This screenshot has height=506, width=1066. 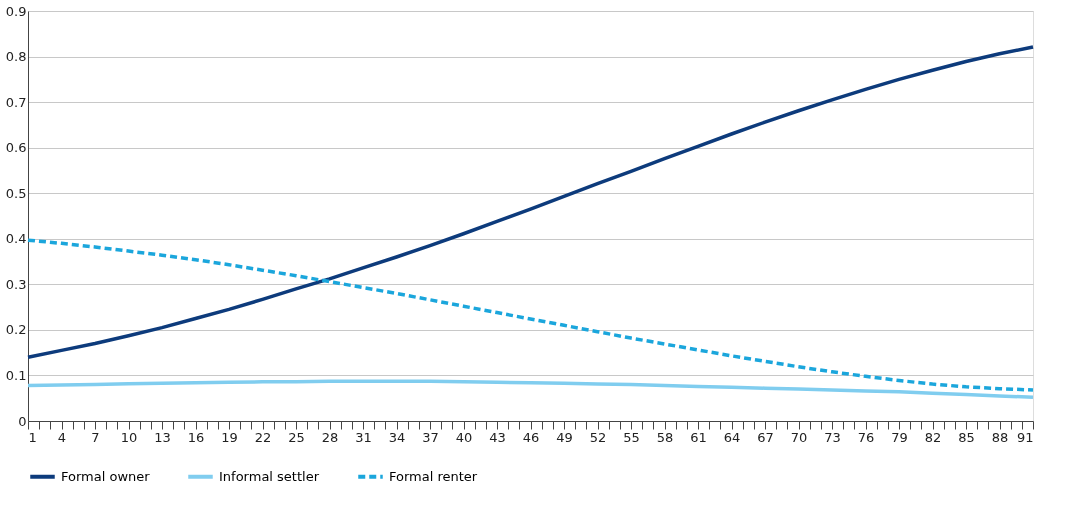 What do you see at coordinates (665, 437) in the screenshot?
I see `x-tick-label: 58` at bounding box center [665, 437].